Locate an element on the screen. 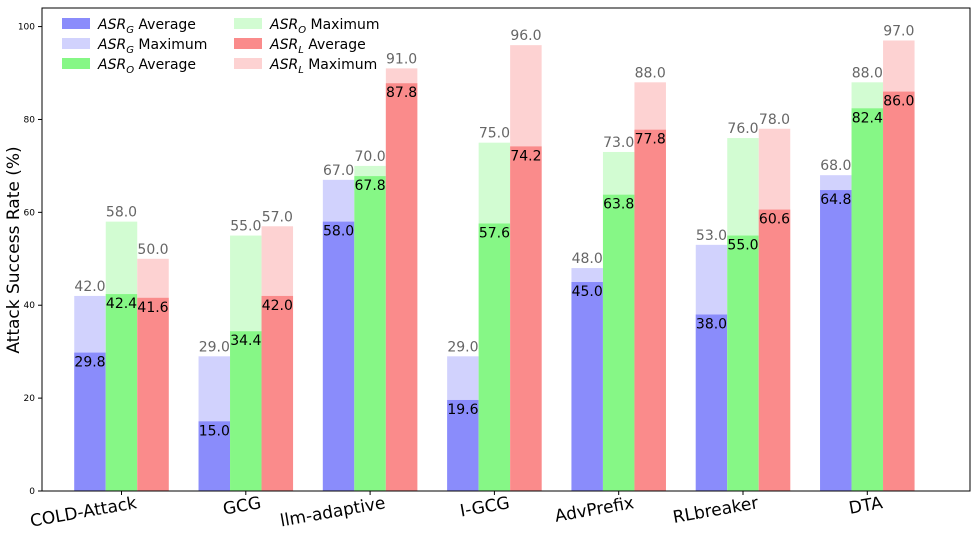 The width and height of the screenshot is (977, 547). average-value-label: 15.0 is located at coordinates (214, 431).